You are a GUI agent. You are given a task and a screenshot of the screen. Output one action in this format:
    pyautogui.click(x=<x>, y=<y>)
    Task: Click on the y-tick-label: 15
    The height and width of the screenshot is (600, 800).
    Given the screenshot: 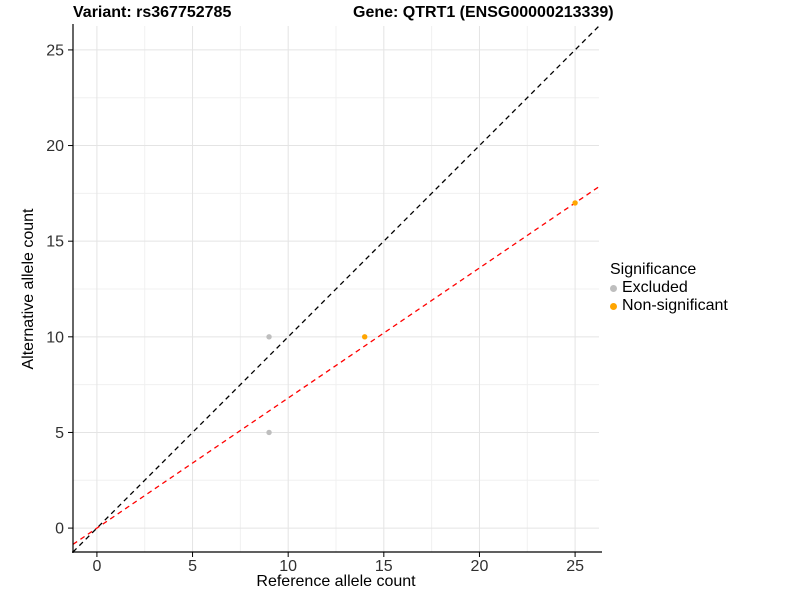 What is the action you would take?
    pyautogui.click(x=55, y=242)
    